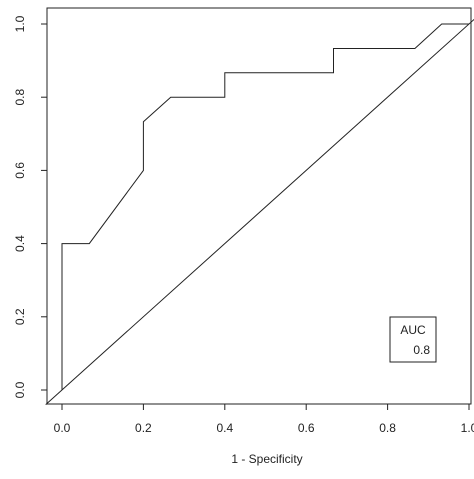 The image size is (474, 479). I want to click on x-tick-label-3: 0.6, so click(306, 428).